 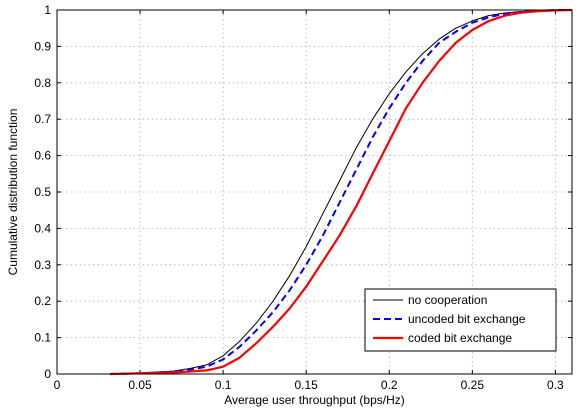 What do you see at coordinates (307, 385) in the screenshot?
I see `x-tick-label: 0.15` at bounding box center [307, 385].